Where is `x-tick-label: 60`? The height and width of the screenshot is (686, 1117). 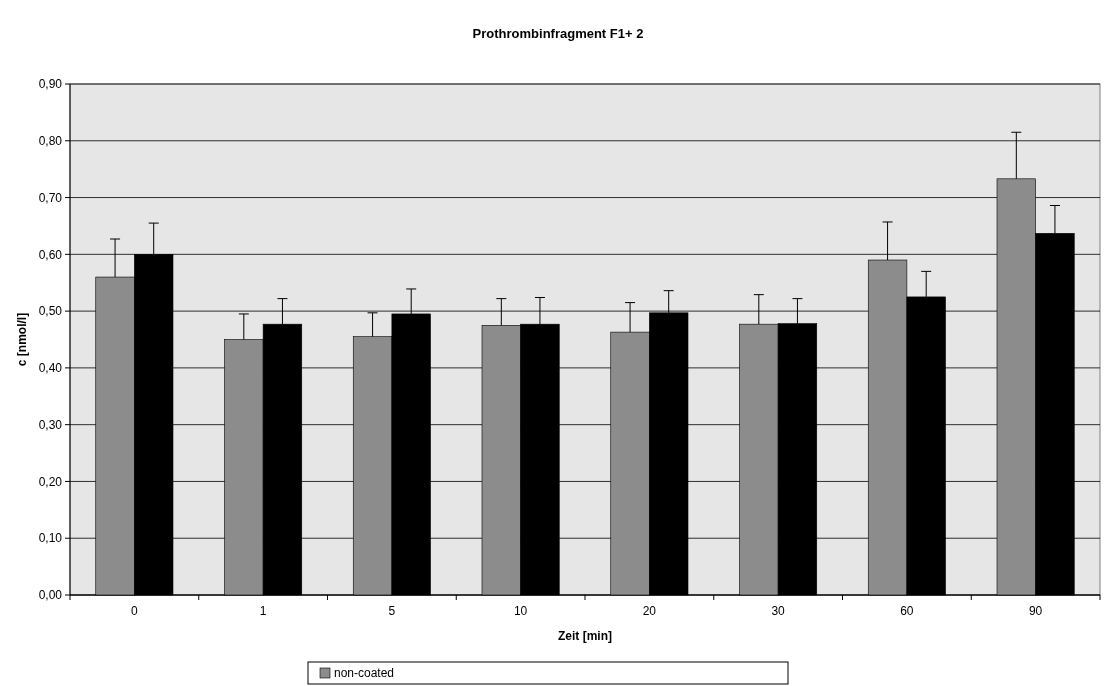 x-tick-label: 60 is located at coordinates (907, 611).